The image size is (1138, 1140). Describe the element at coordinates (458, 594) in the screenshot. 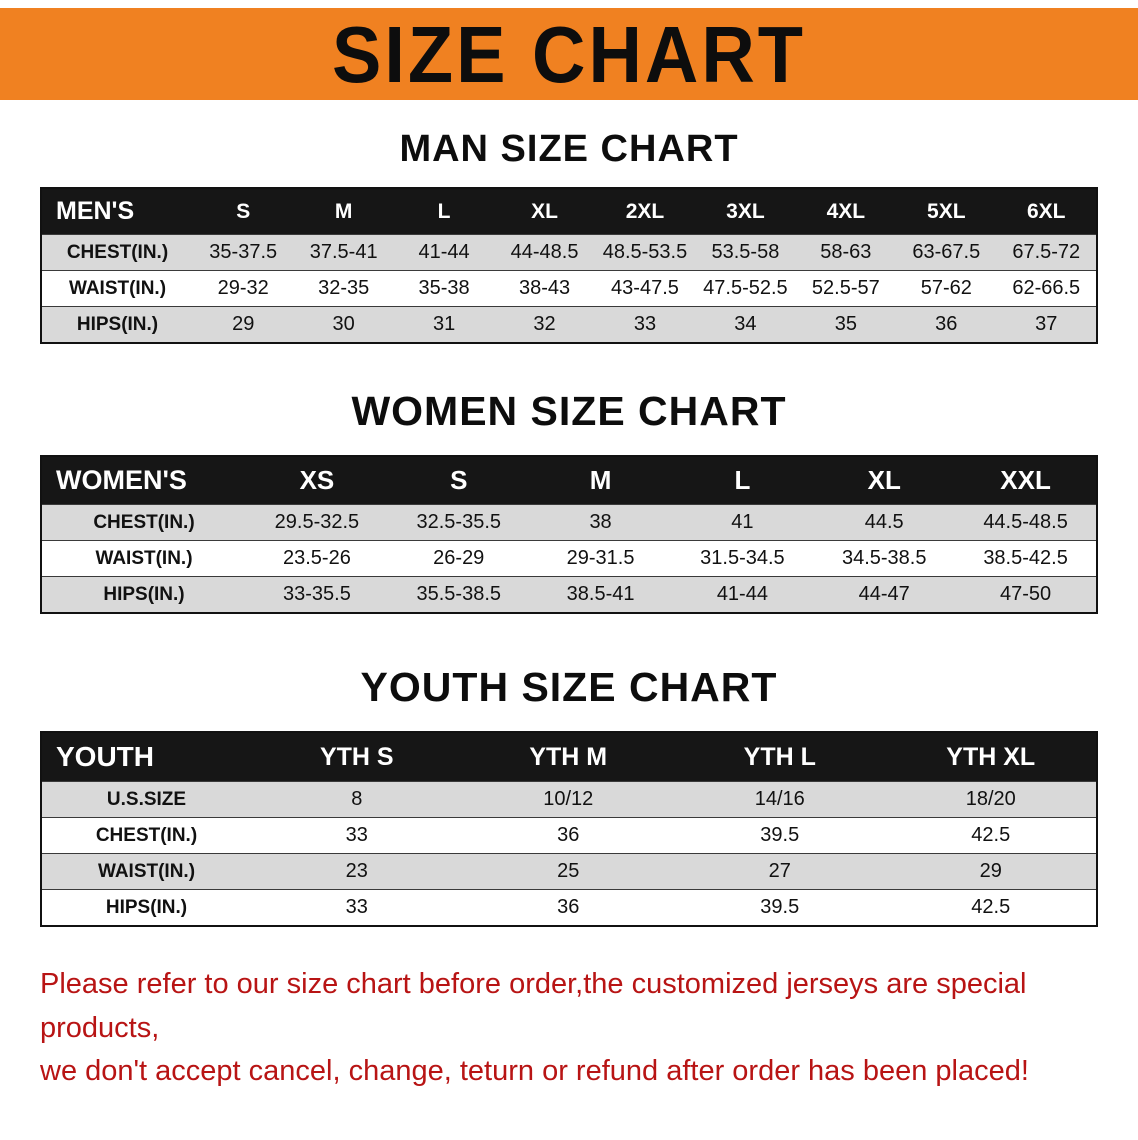

I see `cell: 35.5-38.5` at that location.